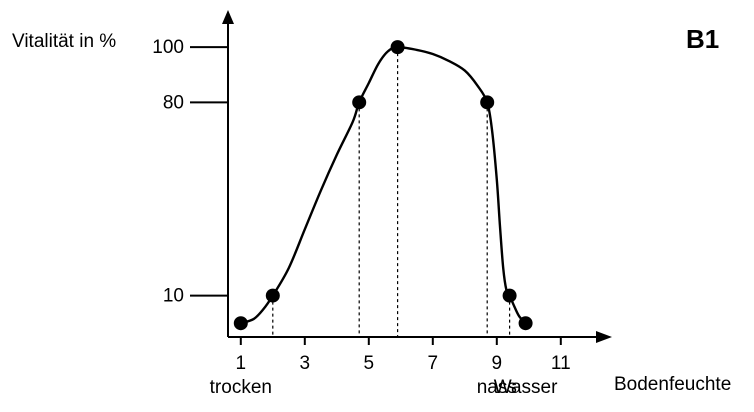  What do you see at coordinates (672, 384) in the screenshot?
I see `x-axis-label: Bodenfeuchte` at bounding box center [672, 384].